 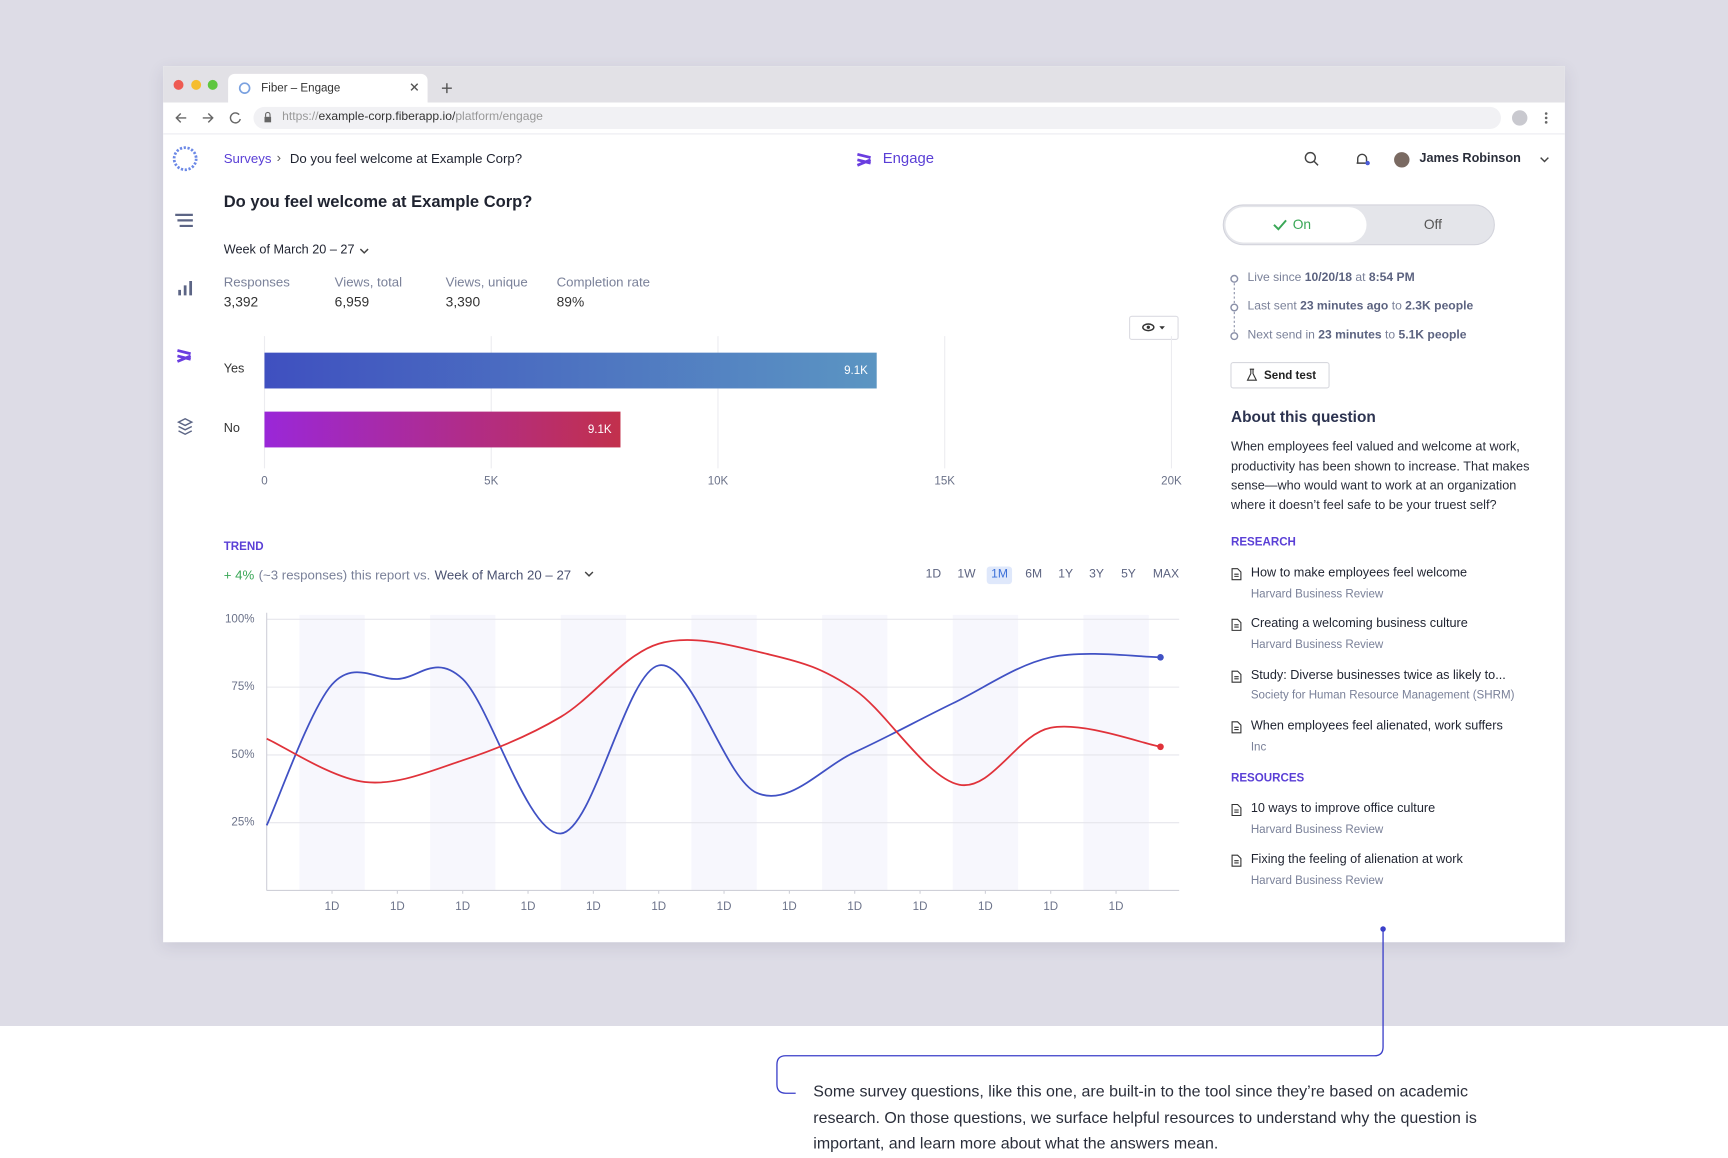 What do you see at coordinates (877, 117) in the screenshot?
I see `url-field` at bounding box center [877, 117].